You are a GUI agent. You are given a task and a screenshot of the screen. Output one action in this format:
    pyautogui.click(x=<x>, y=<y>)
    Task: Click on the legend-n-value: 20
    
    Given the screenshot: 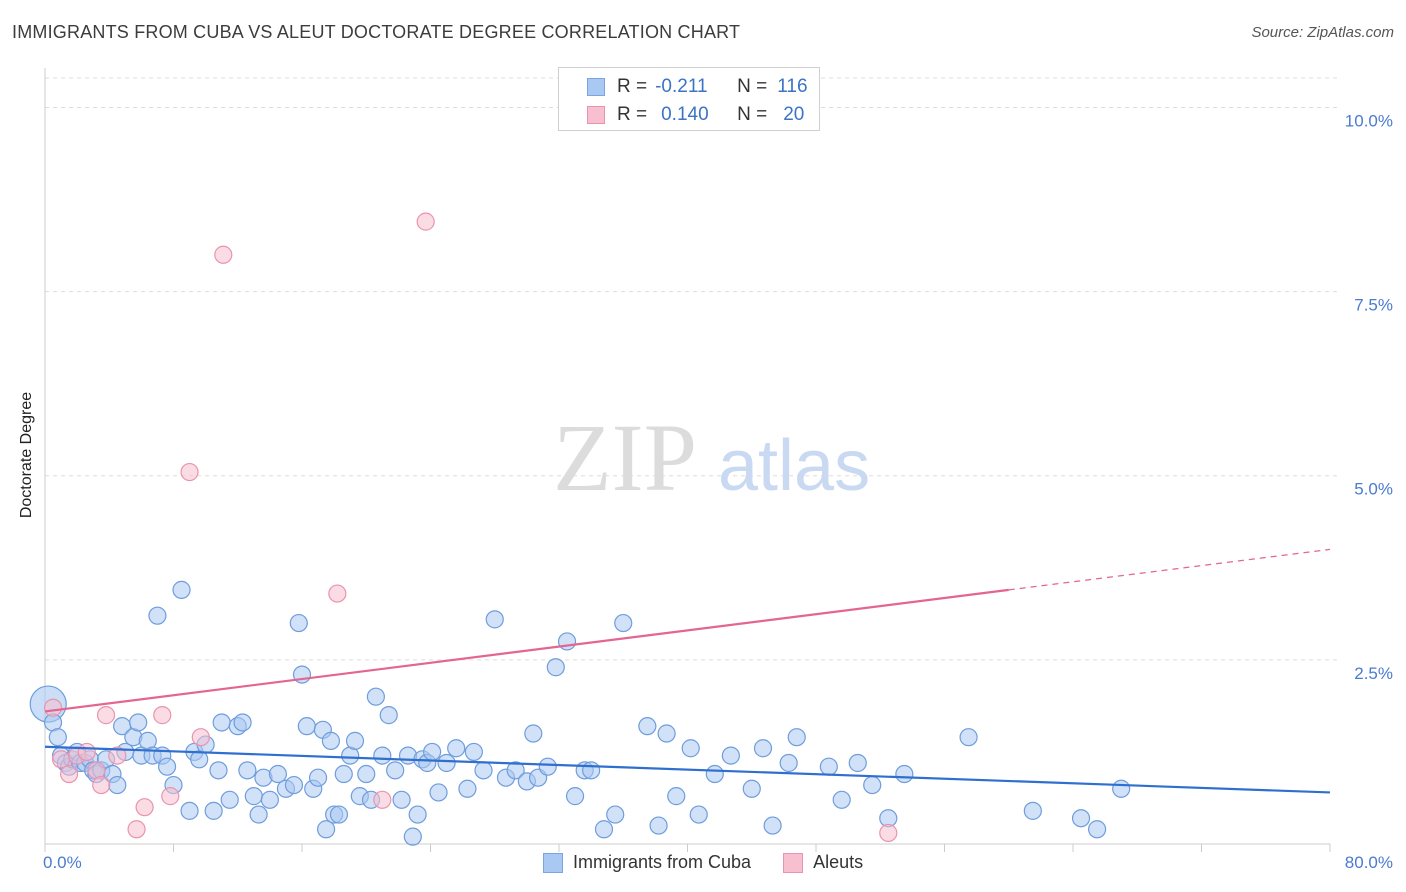 What is the action you would take?
    pyautogui.click(x=794, y=114)
    